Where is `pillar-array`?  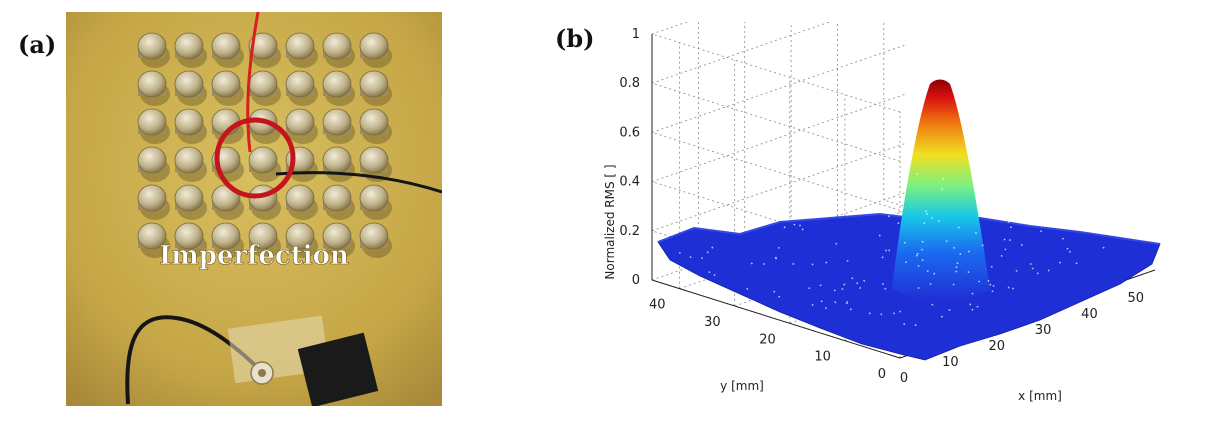
pillar-array is located at coordinates (264, 145).